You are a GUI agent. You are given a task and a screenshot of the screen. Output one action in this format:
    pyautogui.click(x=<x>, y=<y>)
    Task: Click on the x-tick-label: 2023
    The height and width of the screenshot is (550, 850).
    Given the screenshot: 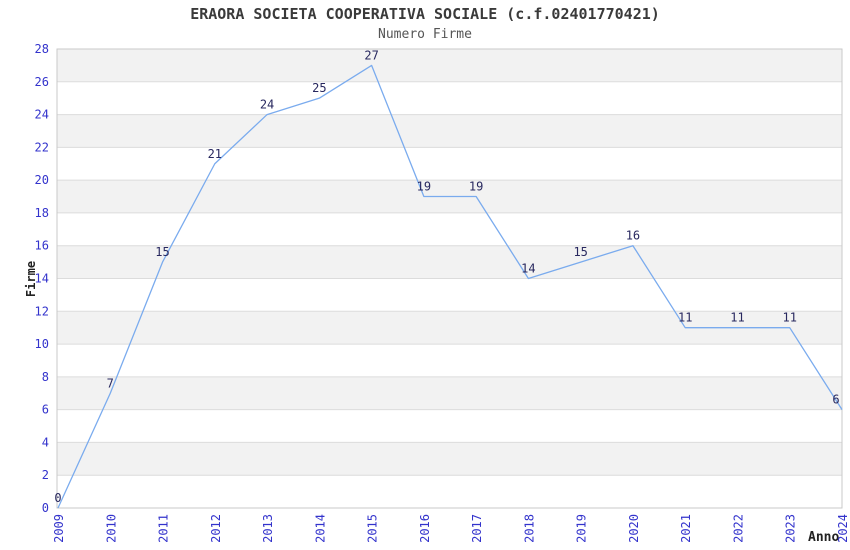 What is the action you would take?
    pyautogui.click(x=791, y=528)
    